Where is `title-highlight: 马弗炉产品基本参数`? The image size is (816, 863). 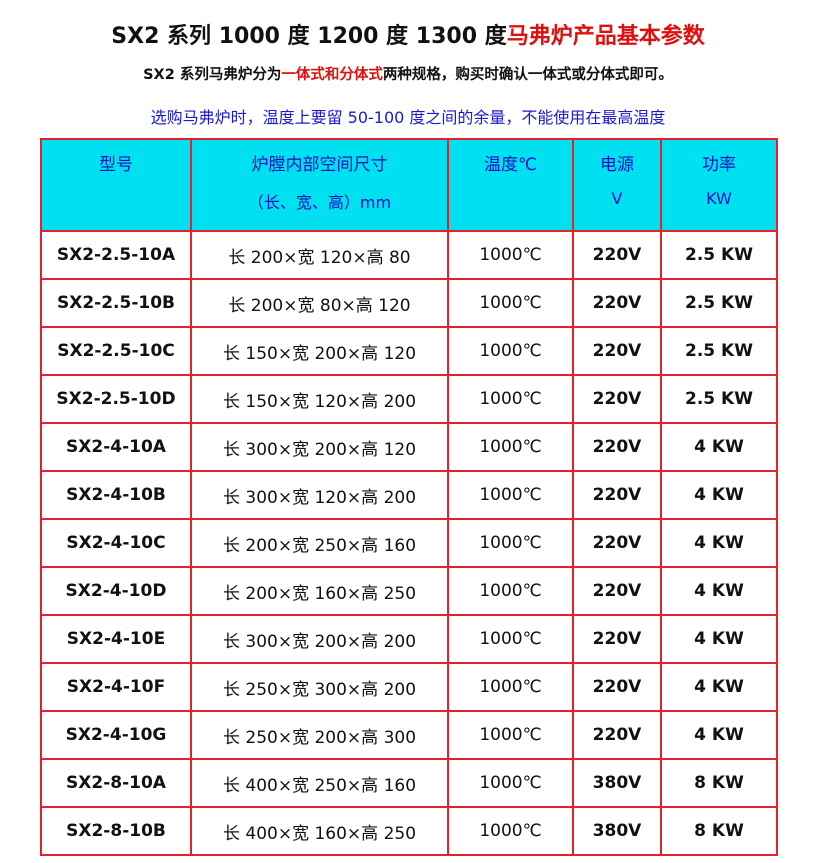 title-highlight: 马弗炉产品基本参数 is located at coordinates (605, 36).